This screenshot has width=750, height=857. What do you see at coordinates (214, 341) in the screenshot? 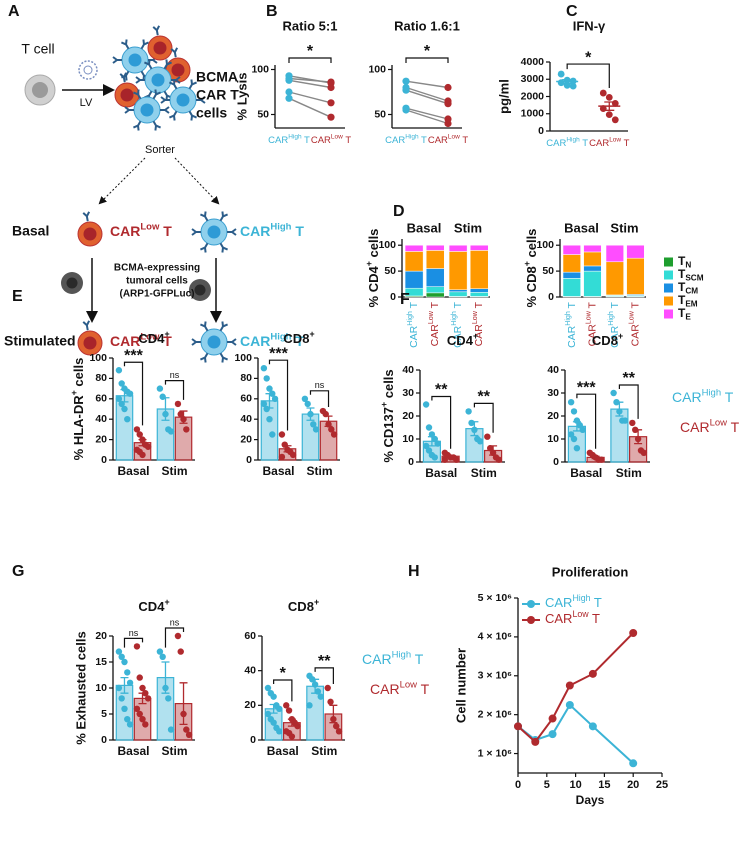
I see `car-high-cell` at bounding box center [214, 341].